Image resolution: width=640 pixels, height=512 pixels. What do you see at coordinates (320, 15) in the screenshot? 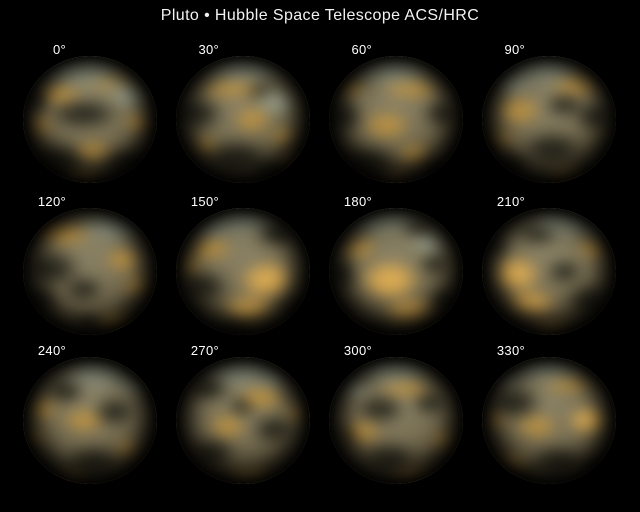
I see `image-title: Pluto • Hubble Space Telescope ACS/HRC` at bounding box center [320, 15].